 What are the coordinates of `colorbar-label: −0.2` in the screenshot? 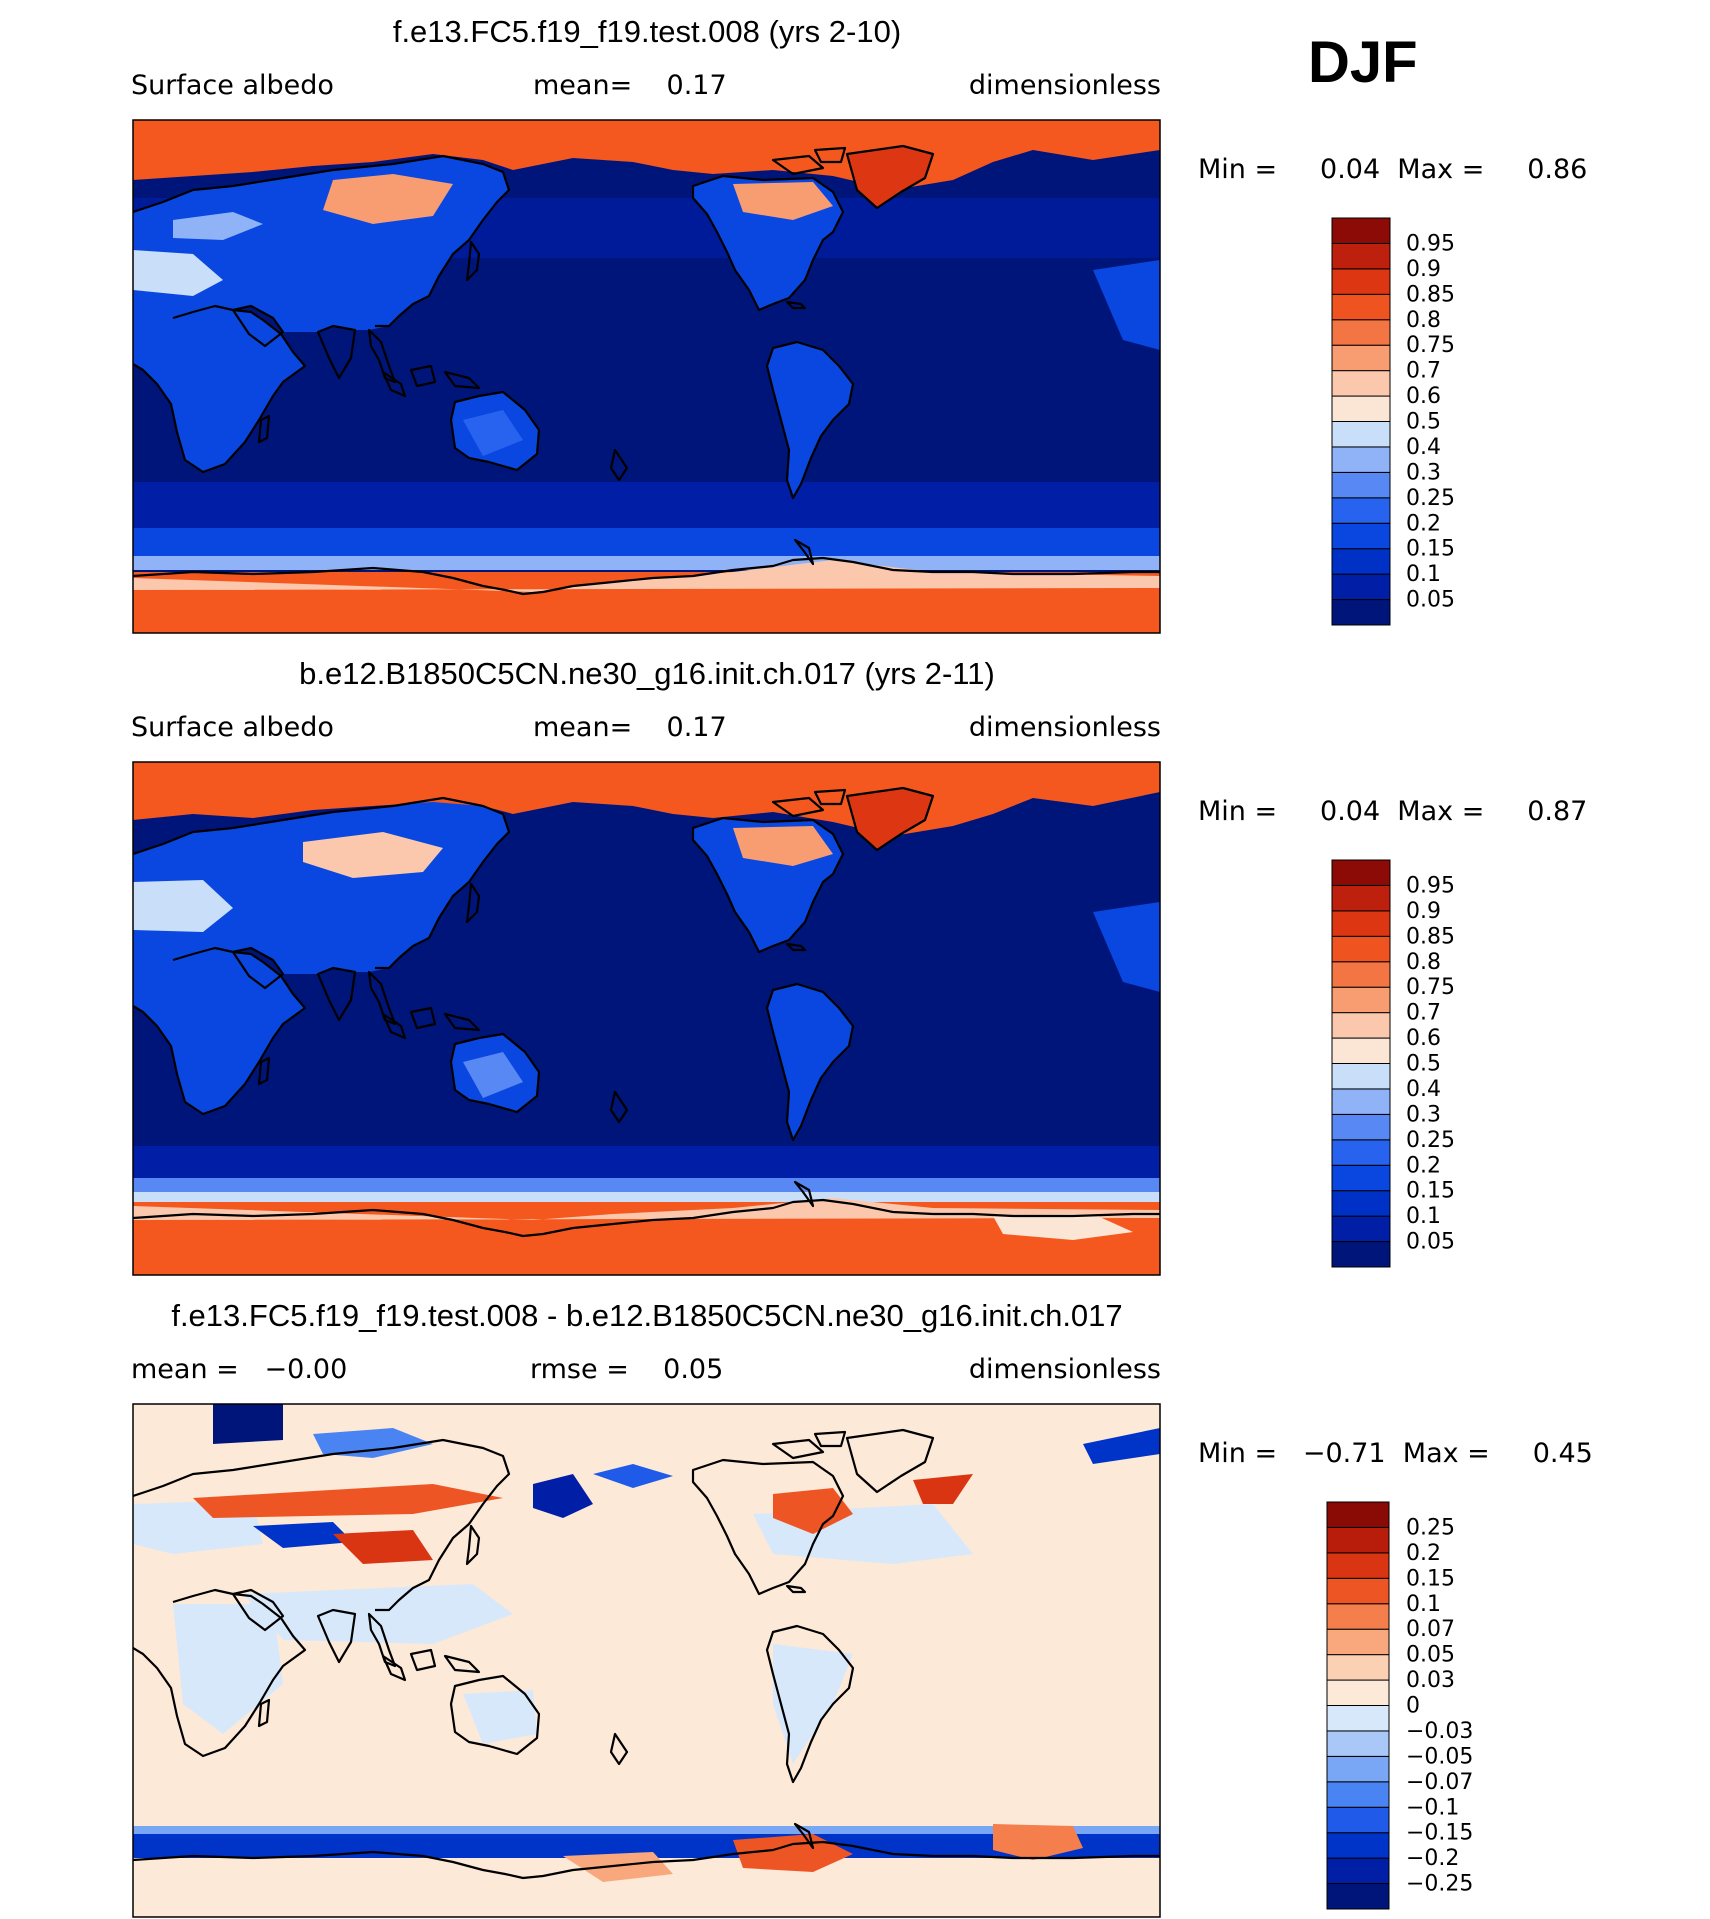 It's located at (1432, 1858).